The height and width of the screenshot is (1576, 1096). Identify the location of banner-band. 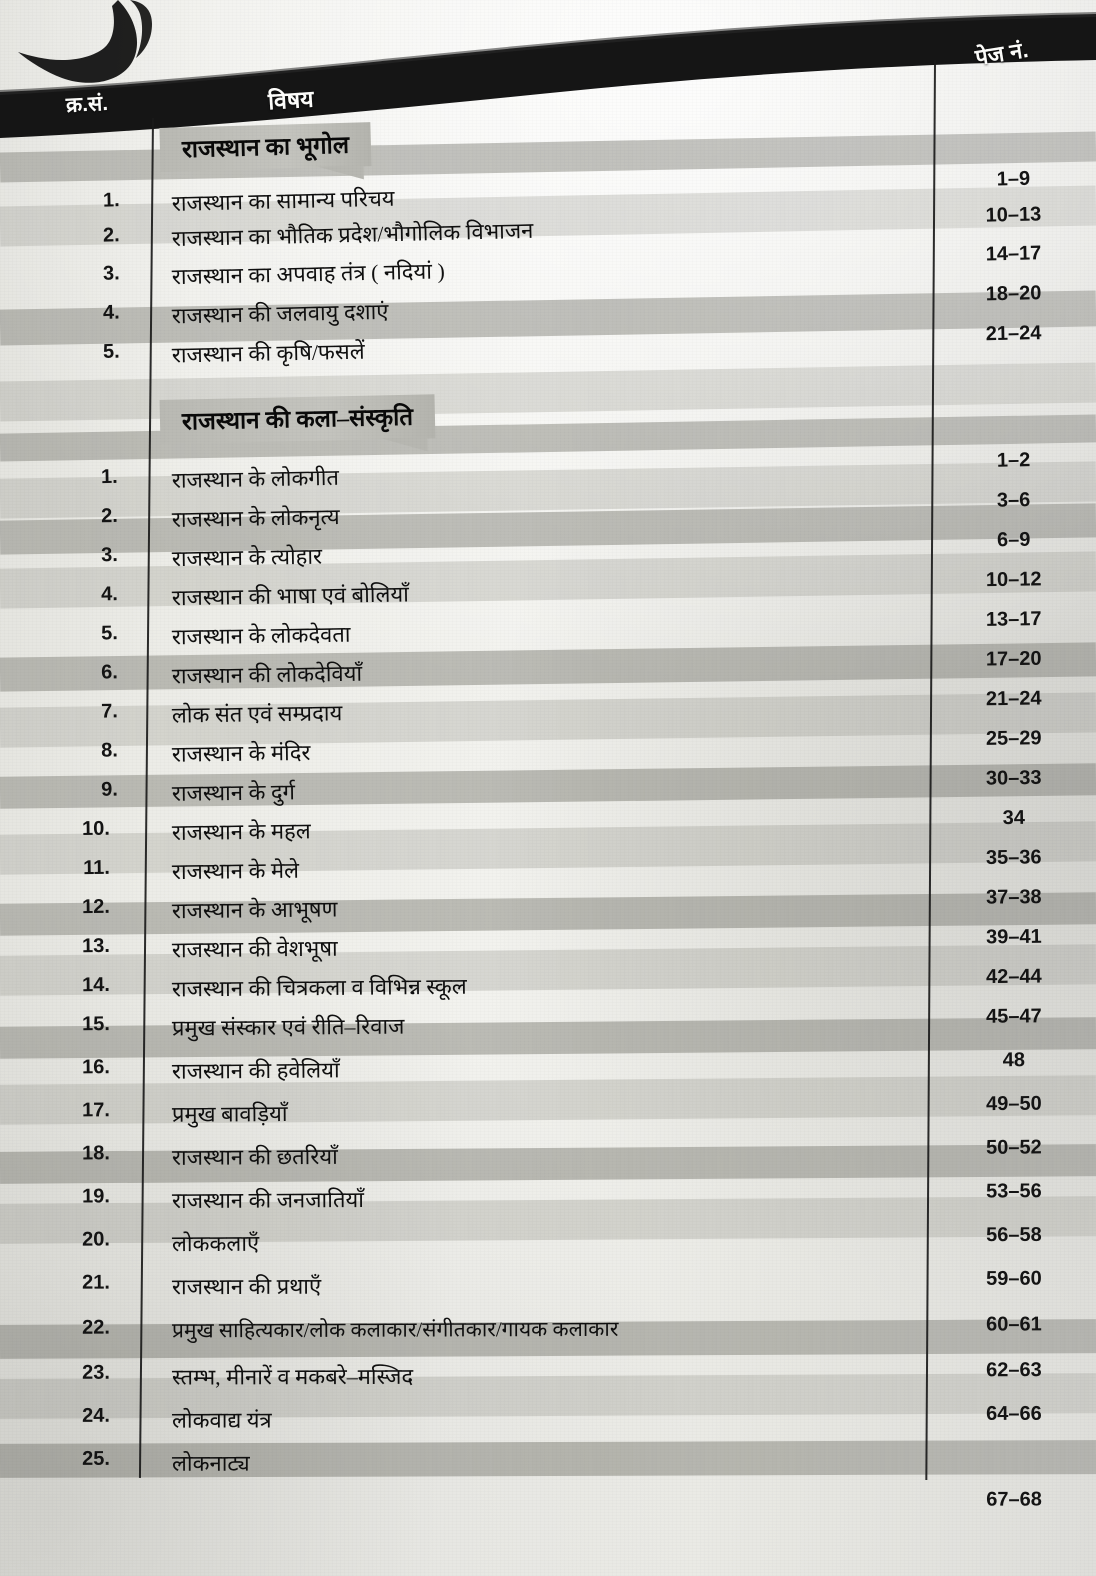
(548, 76).